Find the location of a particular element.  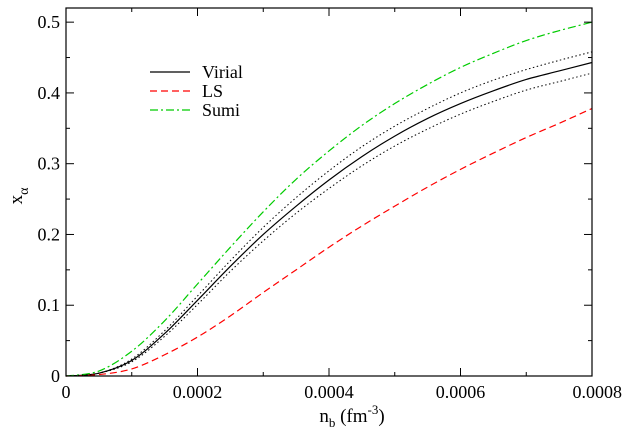

x-tick-label: 0.0002 is located at coordinates (198, 392).